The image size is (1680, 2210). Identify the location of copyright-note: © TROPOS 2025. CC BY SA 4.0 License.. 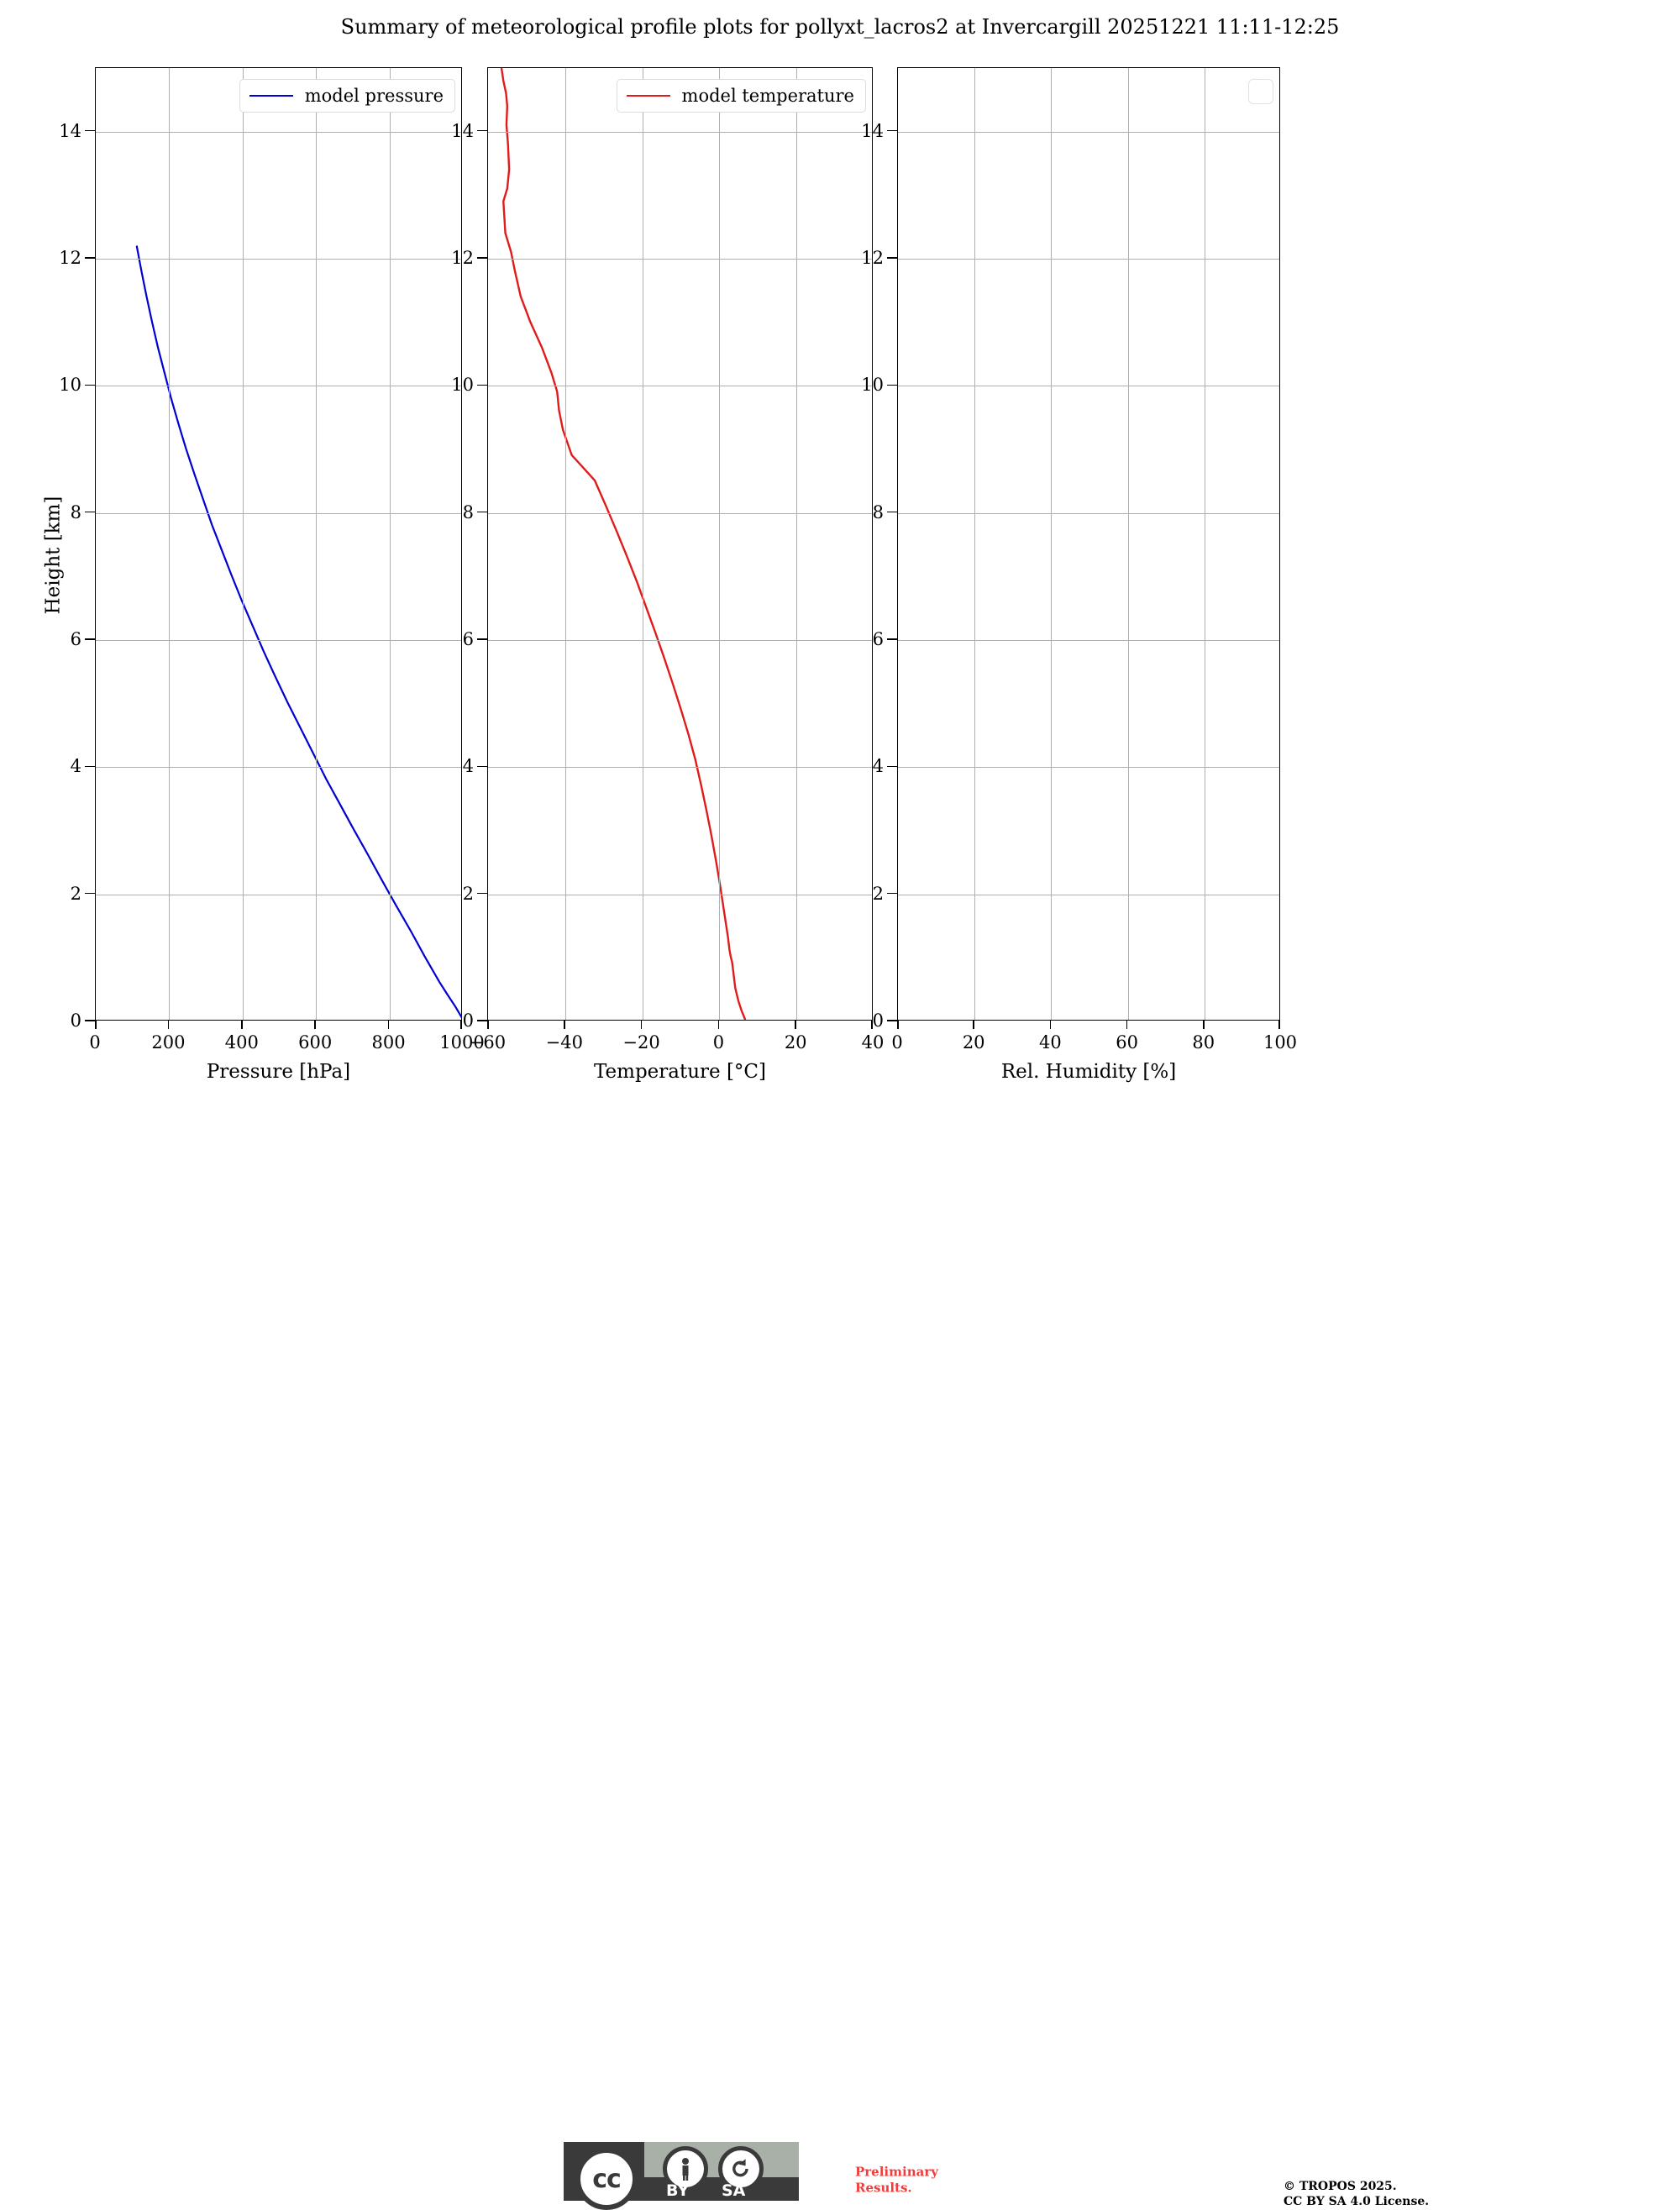
(1356, 2194).